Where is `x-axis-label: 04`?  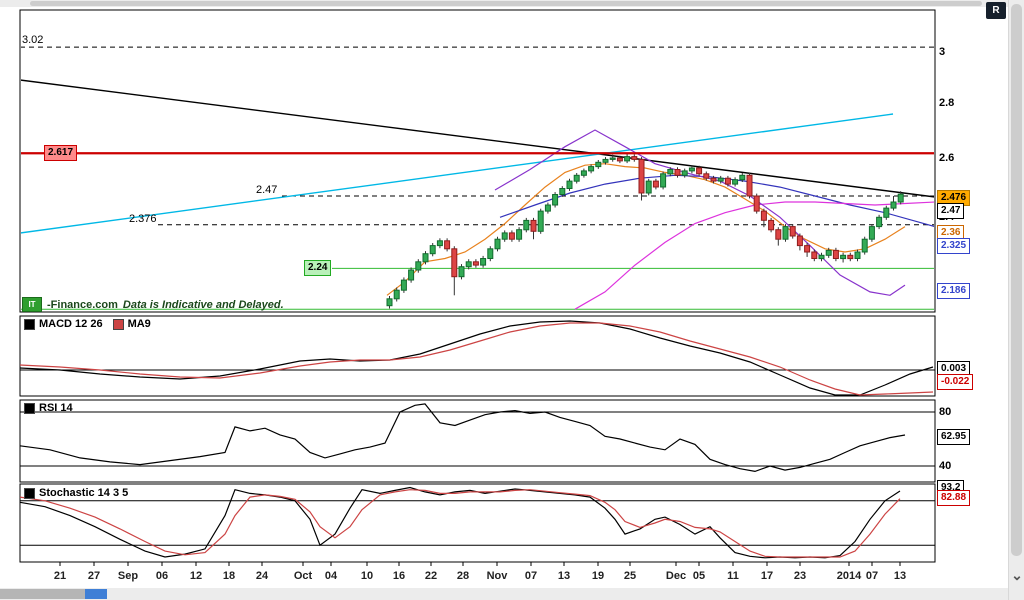 x-axis-label: 04 is located at coordinates (331, 576).